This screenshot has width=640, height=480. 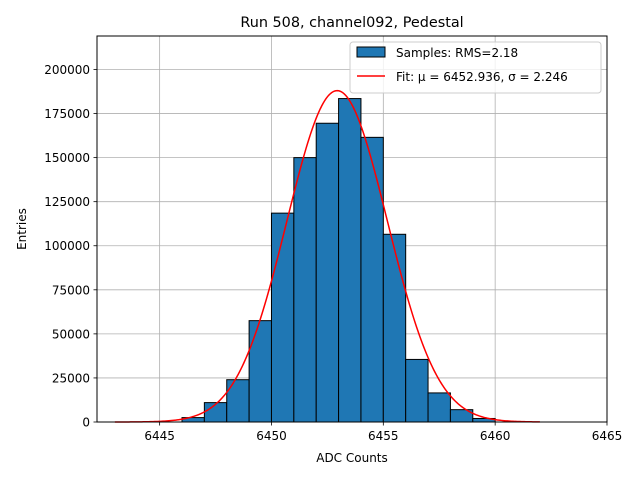 What do you see at coordinates (86, 423) in the screenshot?
I see `y-tick-label: 0` at bounding box center [86, 423].